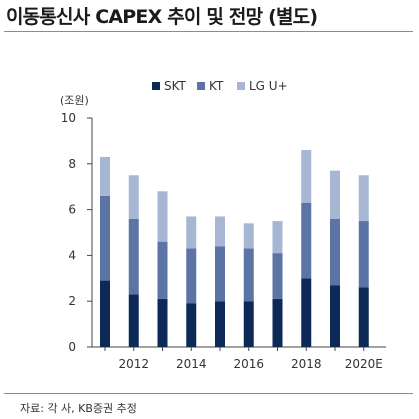  I want to click on bar-skt-2016, so click(248, 324).